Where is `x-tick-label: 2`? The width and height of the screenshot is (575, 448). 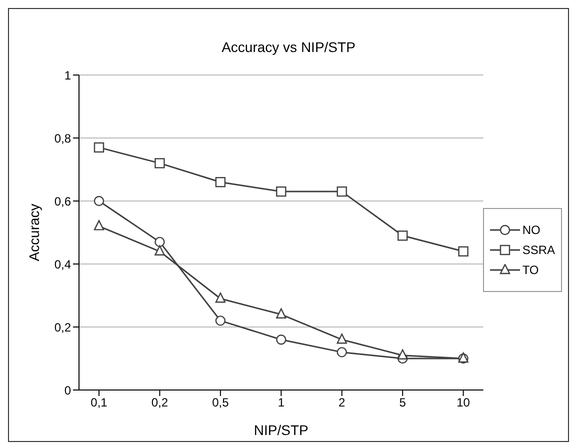 x-tick-label: 2 is located at coordinates (342, 403).